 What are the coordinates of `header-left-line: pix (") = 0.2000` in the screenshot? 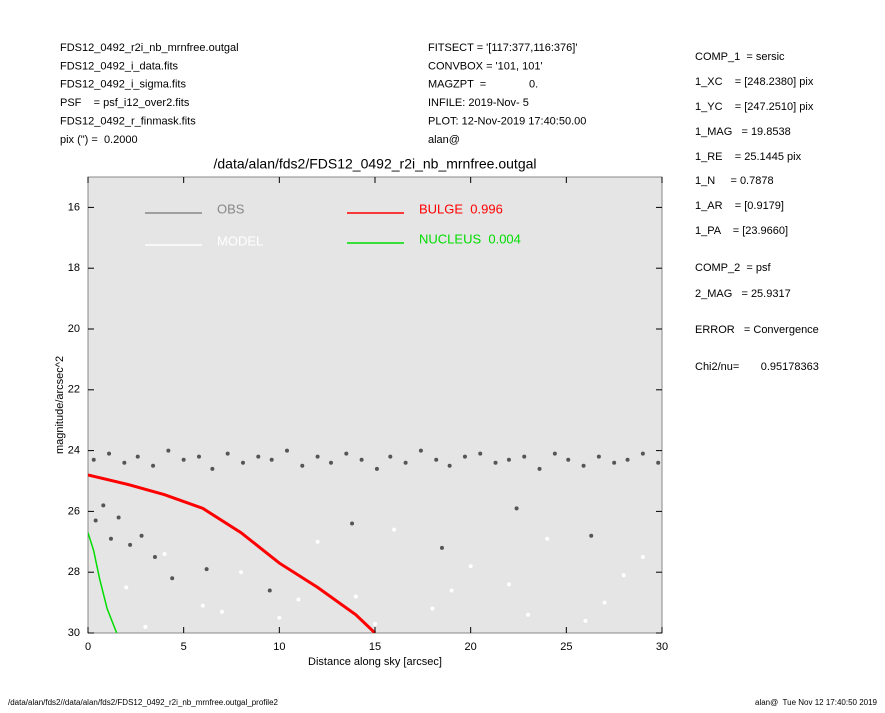 It's located at (99, 140).